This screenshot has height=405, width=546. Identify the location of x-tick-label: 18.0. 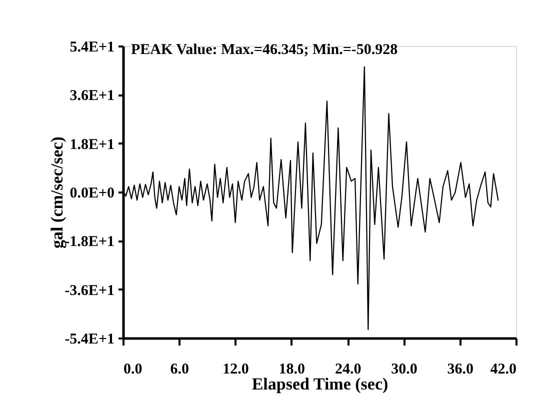
(292, 370).